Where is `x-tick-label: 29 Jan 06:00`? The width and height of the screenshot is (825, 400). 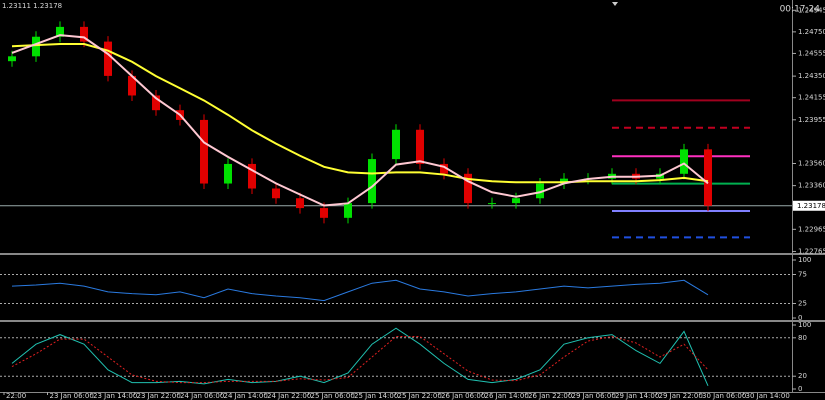
x-tick-label: 29 Jan 06:00 is located at coordinates (594, 396).